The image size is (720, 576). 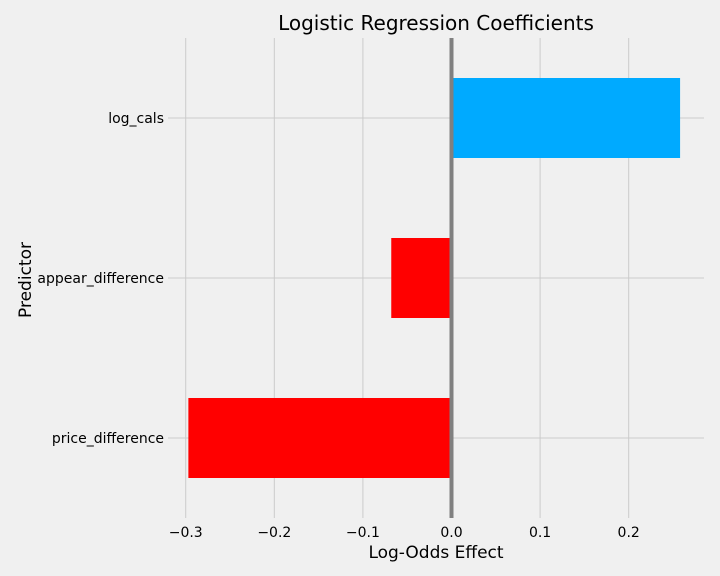 What do you see at coordinates (435, 553) in the screenshot?
I see `x-axis-label: Log-Odds Effect` at bounding box center [435, 553].